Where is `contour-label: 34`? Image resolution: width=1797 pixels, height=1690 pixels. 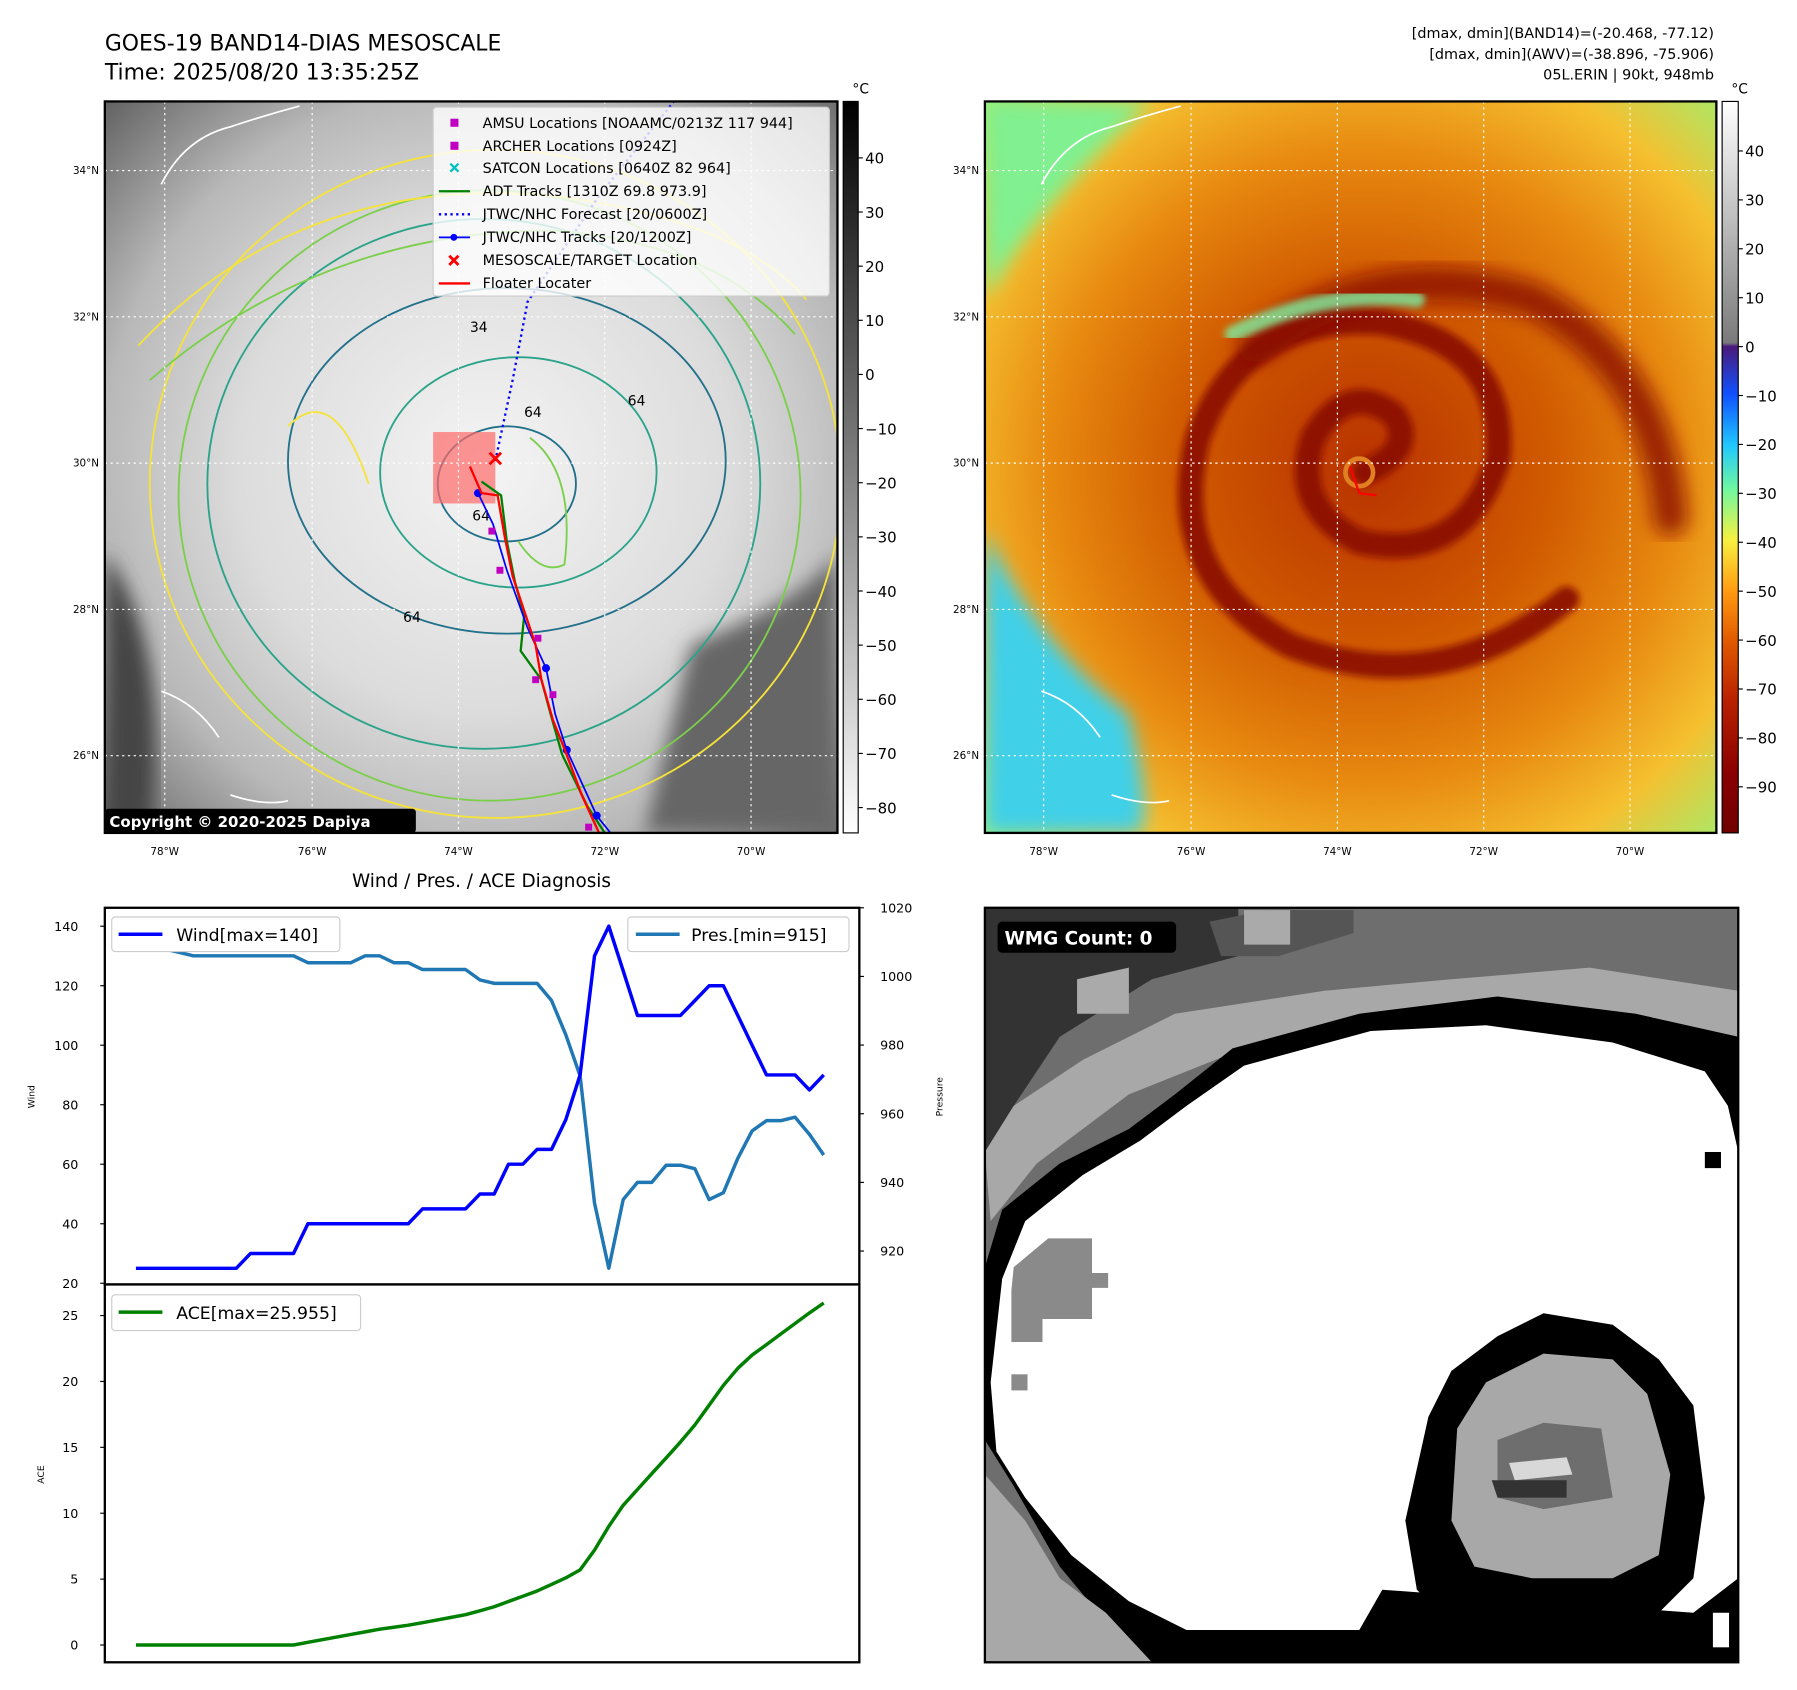
contour-label: 34 is located at coordinates (479, 328).